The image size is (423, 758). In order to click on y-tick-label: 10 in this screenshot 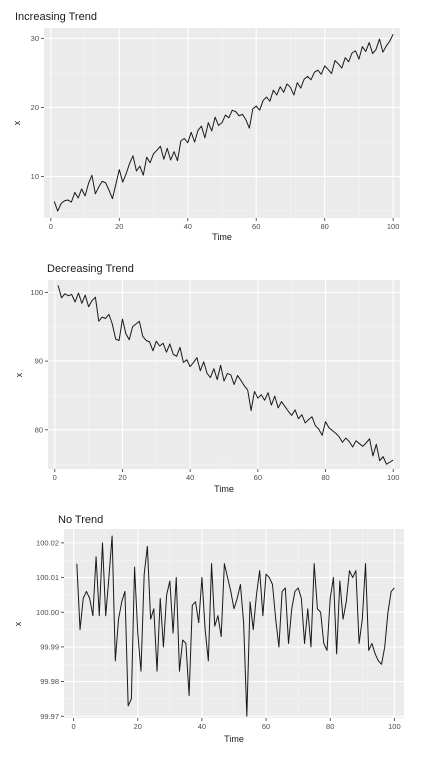, I will do `click(35, 176)`.